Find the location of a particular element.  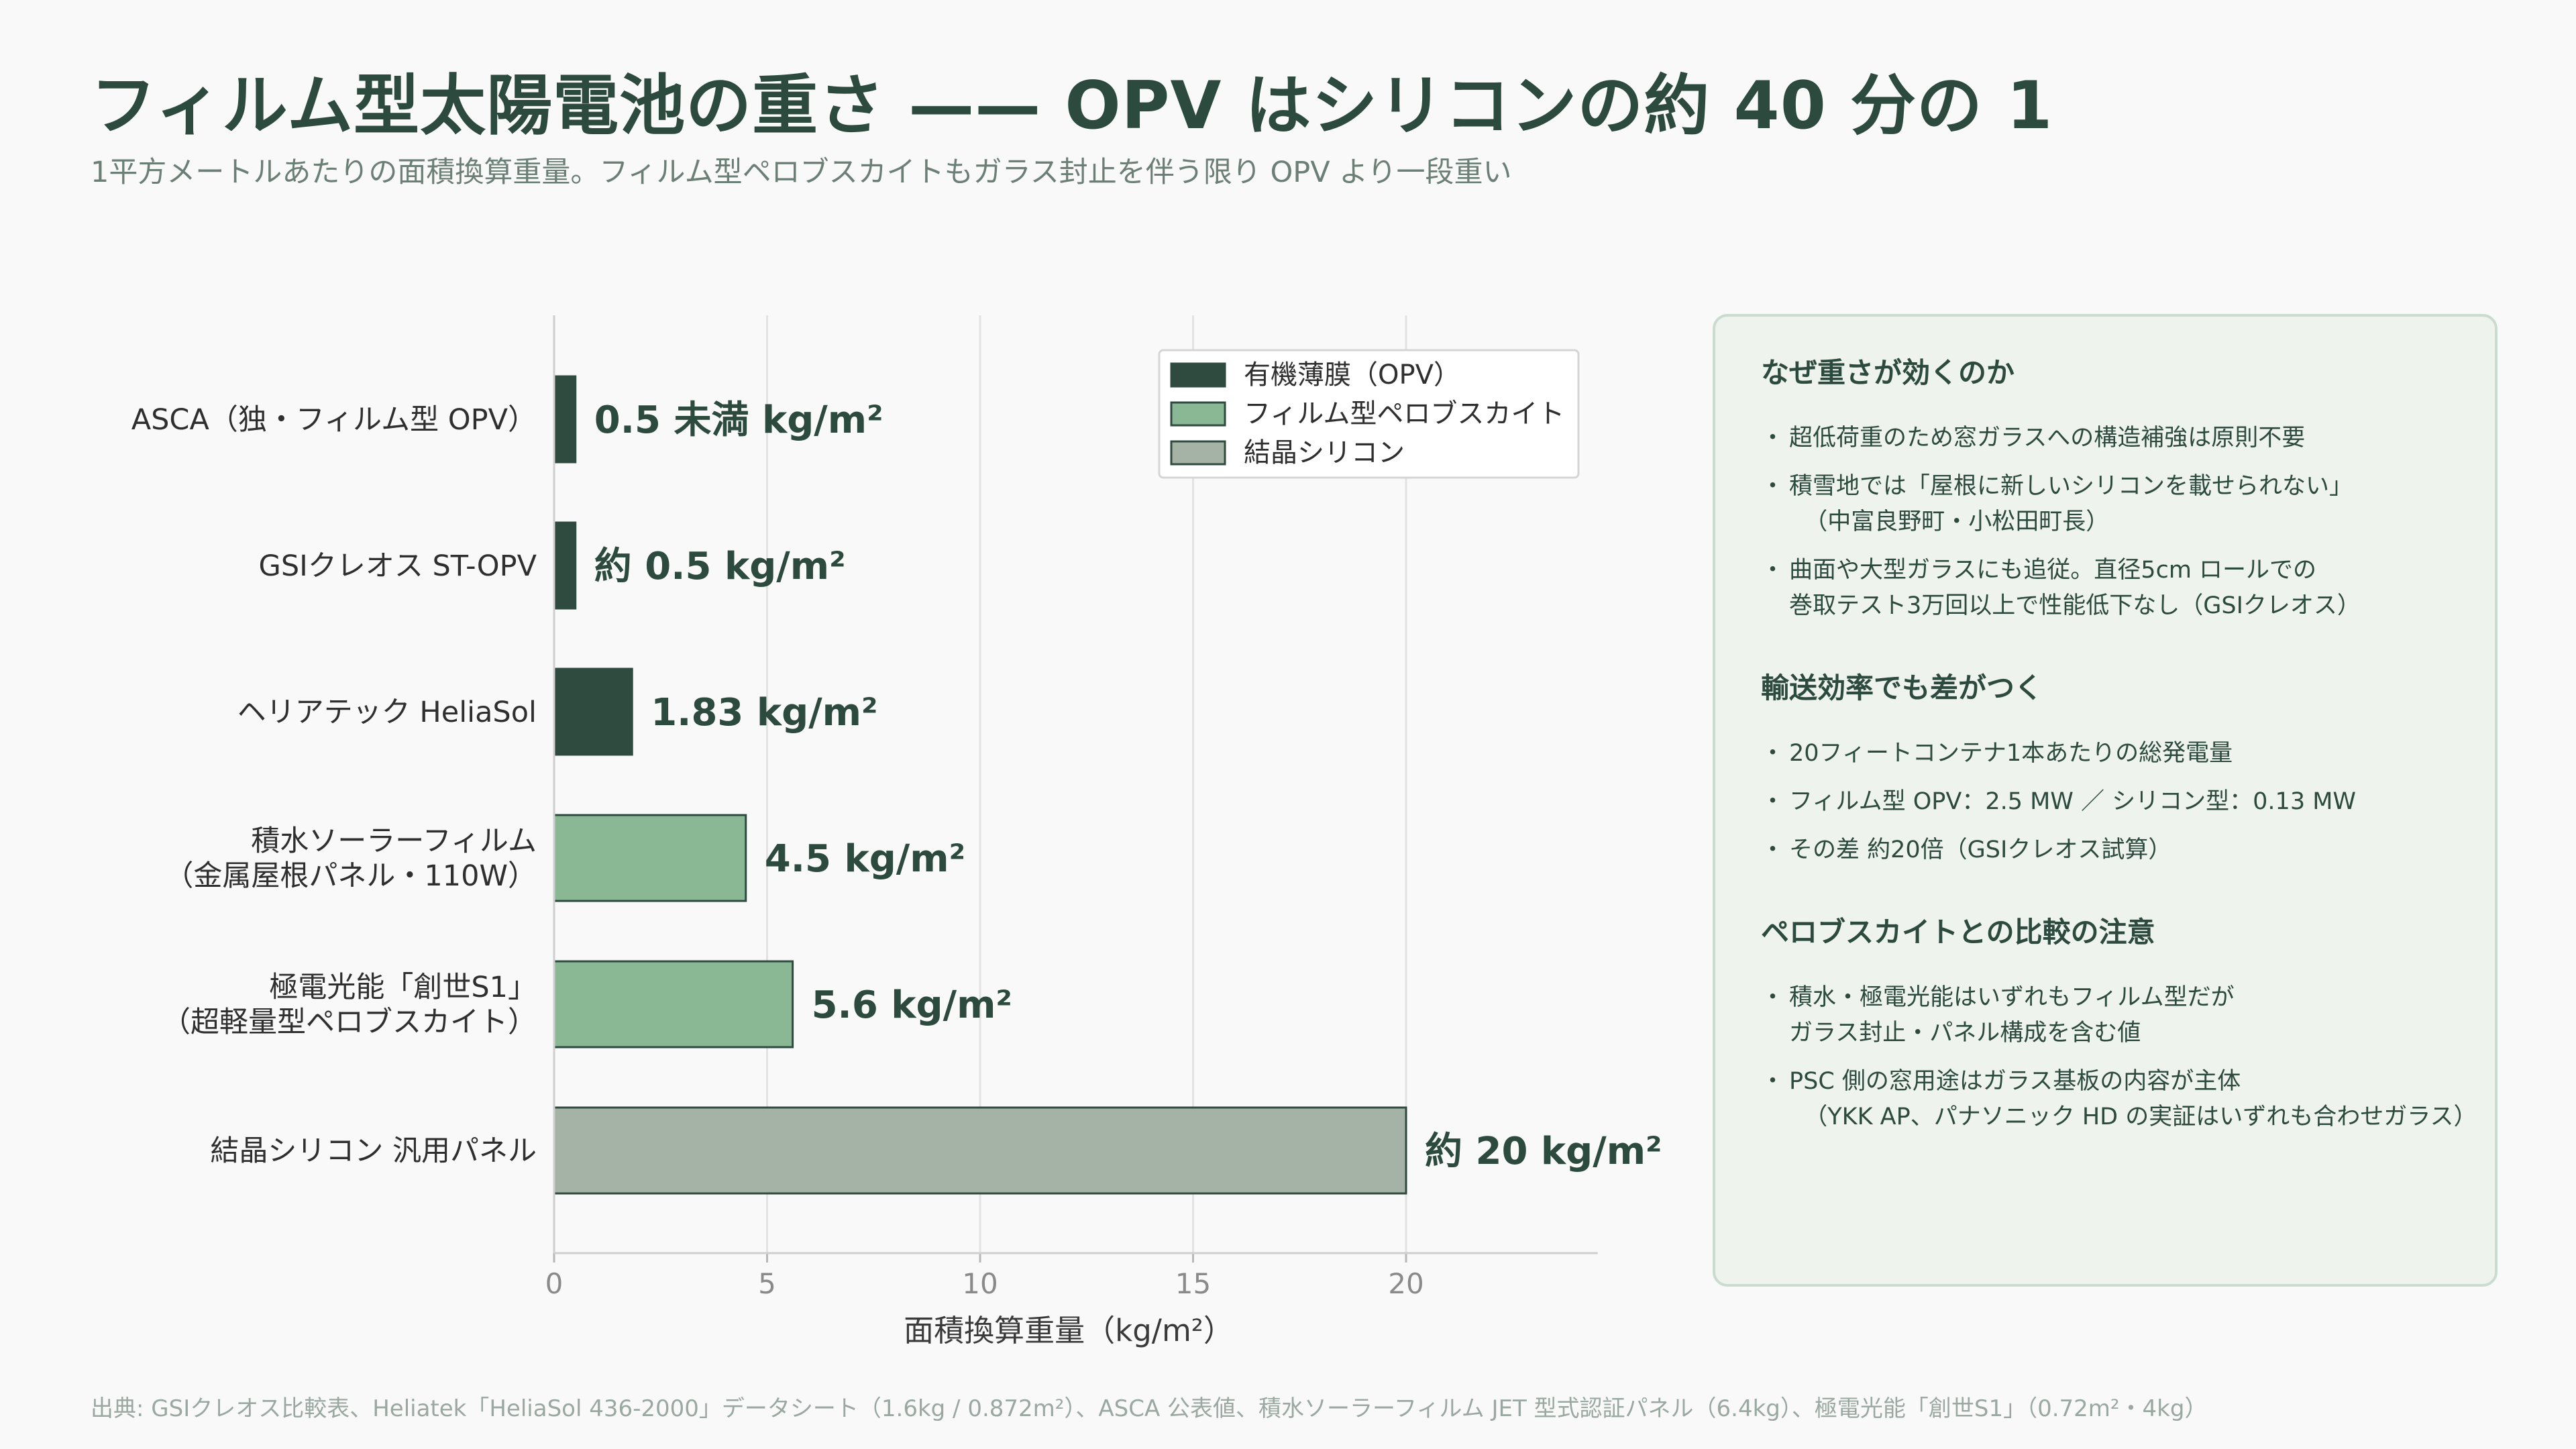

category-label: ヘリアテック HeliaSol is located at coordinates (387, 712).